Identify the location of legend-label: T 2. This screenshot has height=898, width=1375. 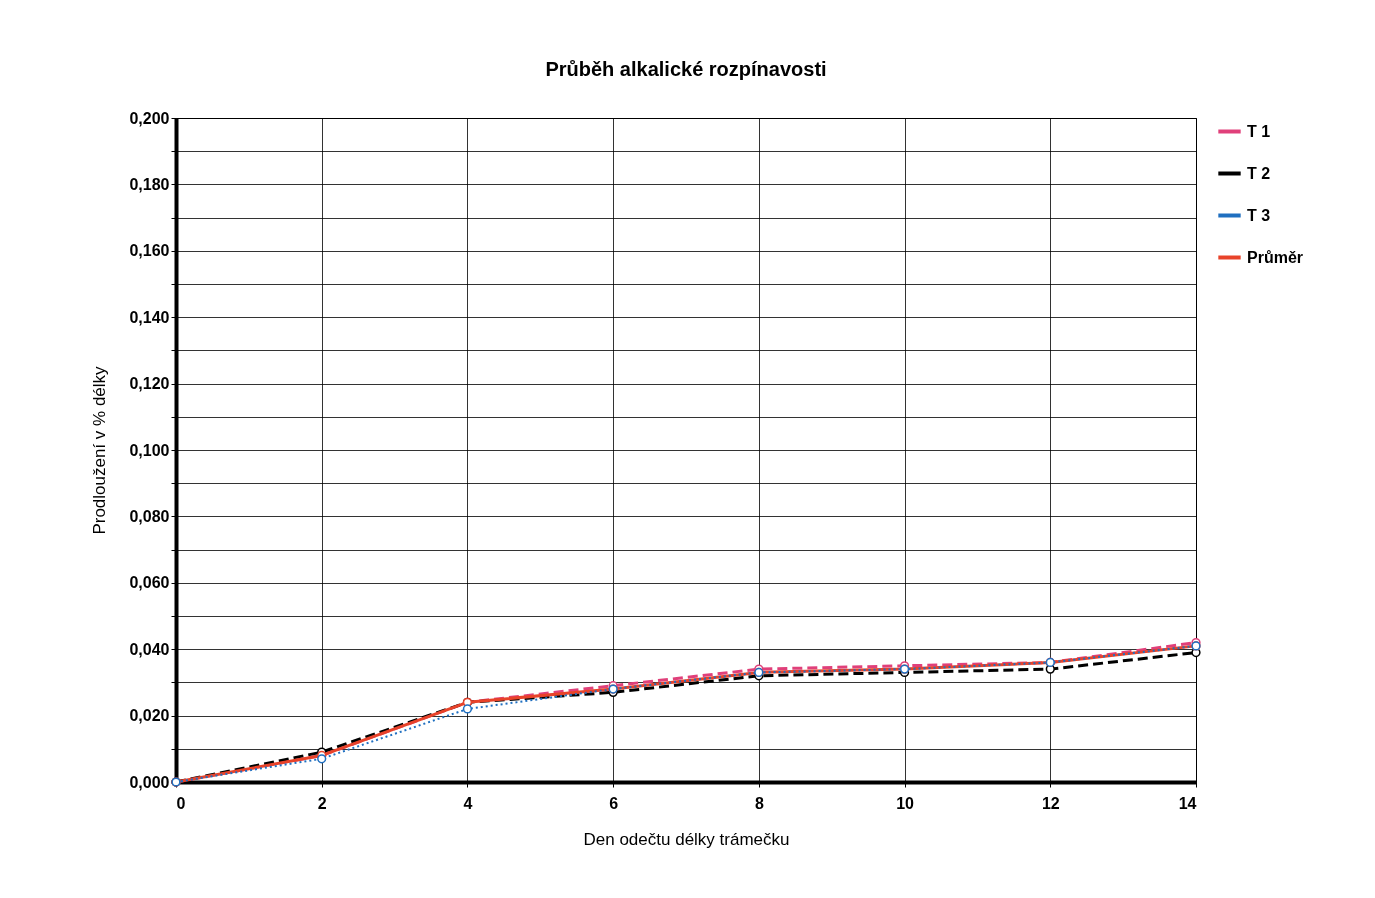
(1259, 173).